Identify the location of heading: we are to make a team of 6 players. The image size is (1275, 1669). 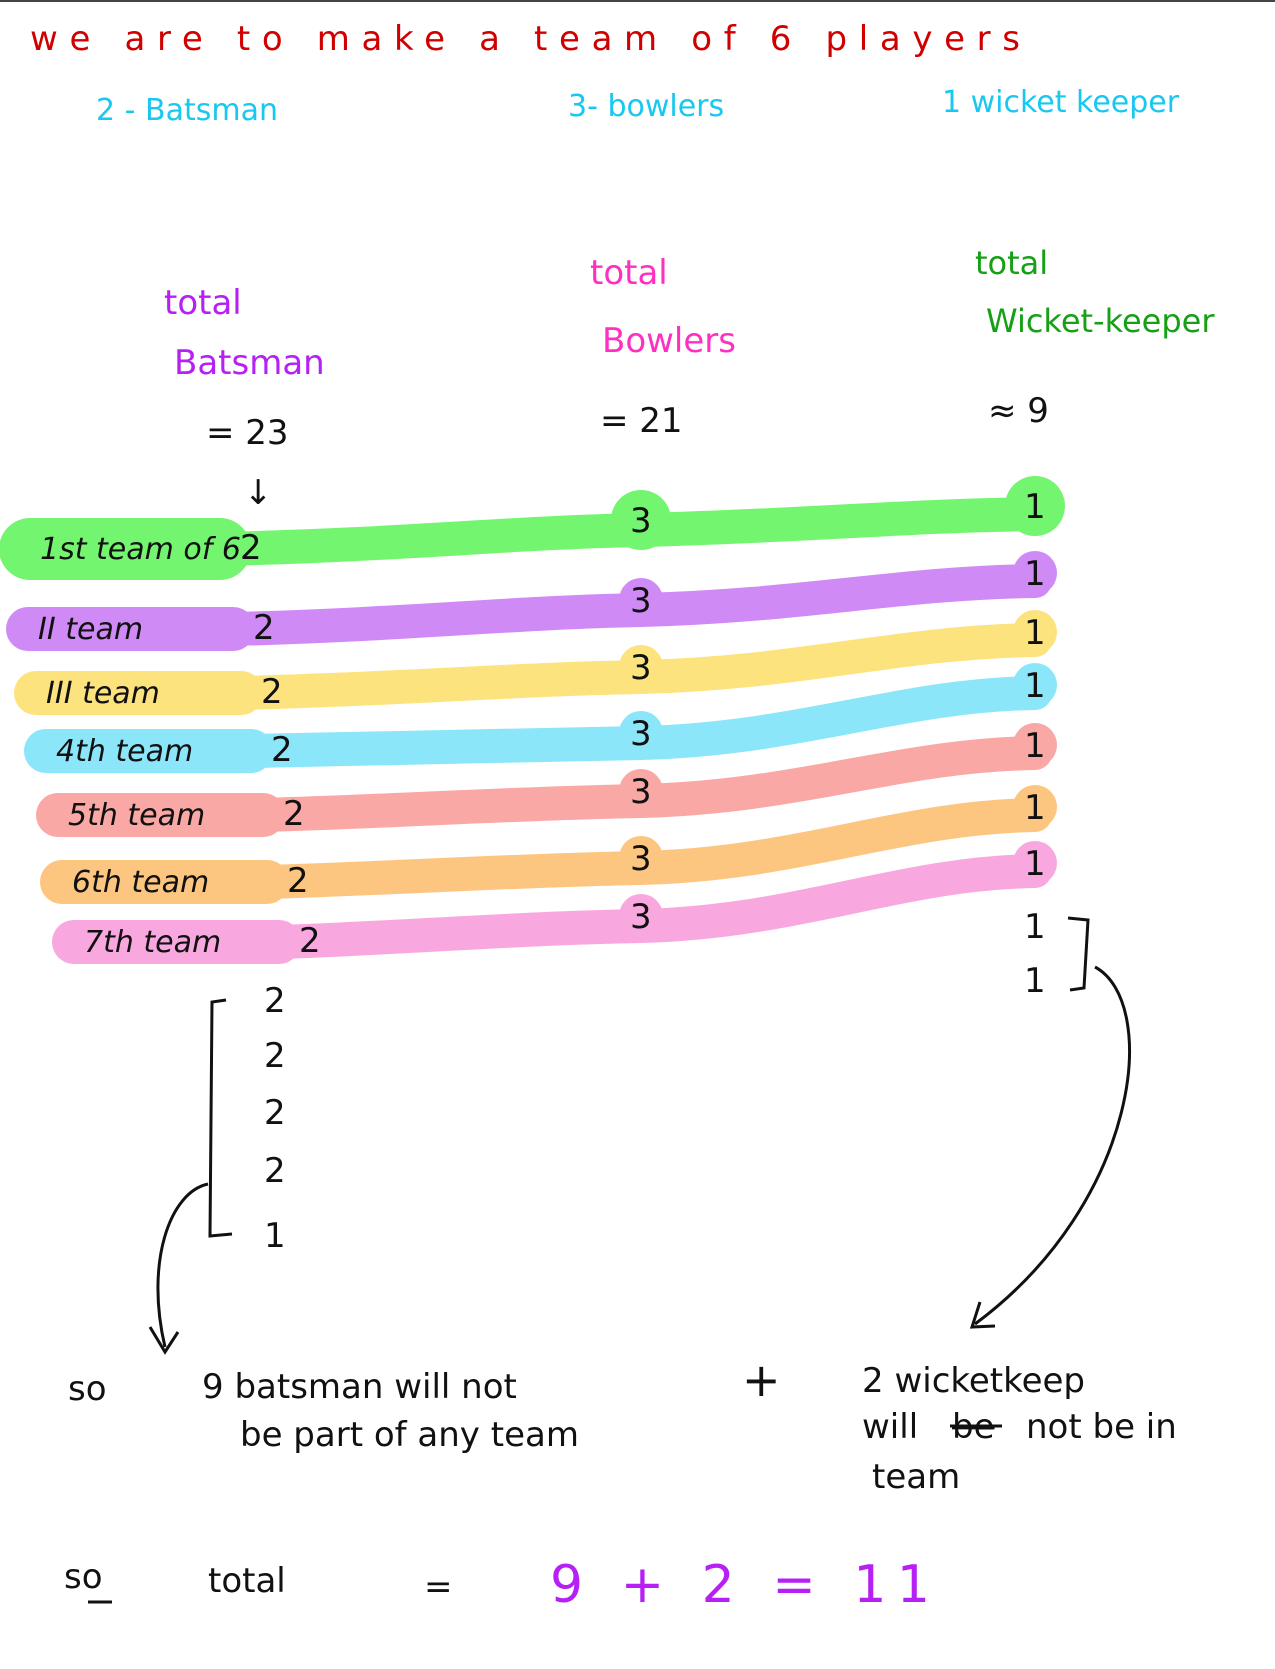
(525, 39).